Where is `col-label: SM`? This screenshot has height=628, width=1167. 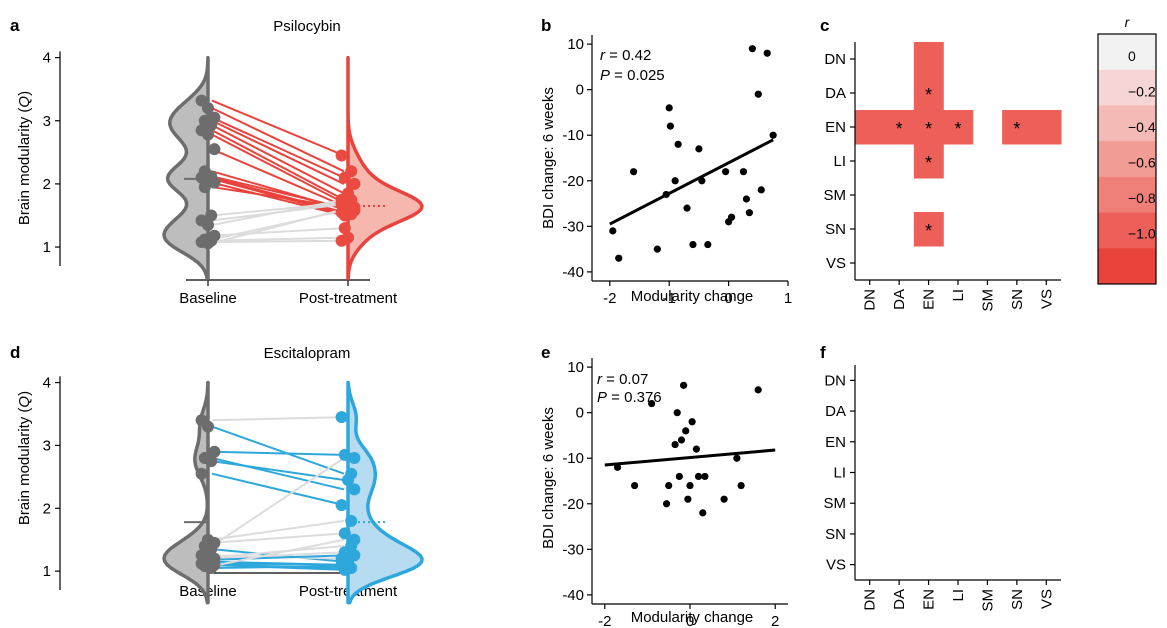 col-label: SM is located at coordinates (987, 600).